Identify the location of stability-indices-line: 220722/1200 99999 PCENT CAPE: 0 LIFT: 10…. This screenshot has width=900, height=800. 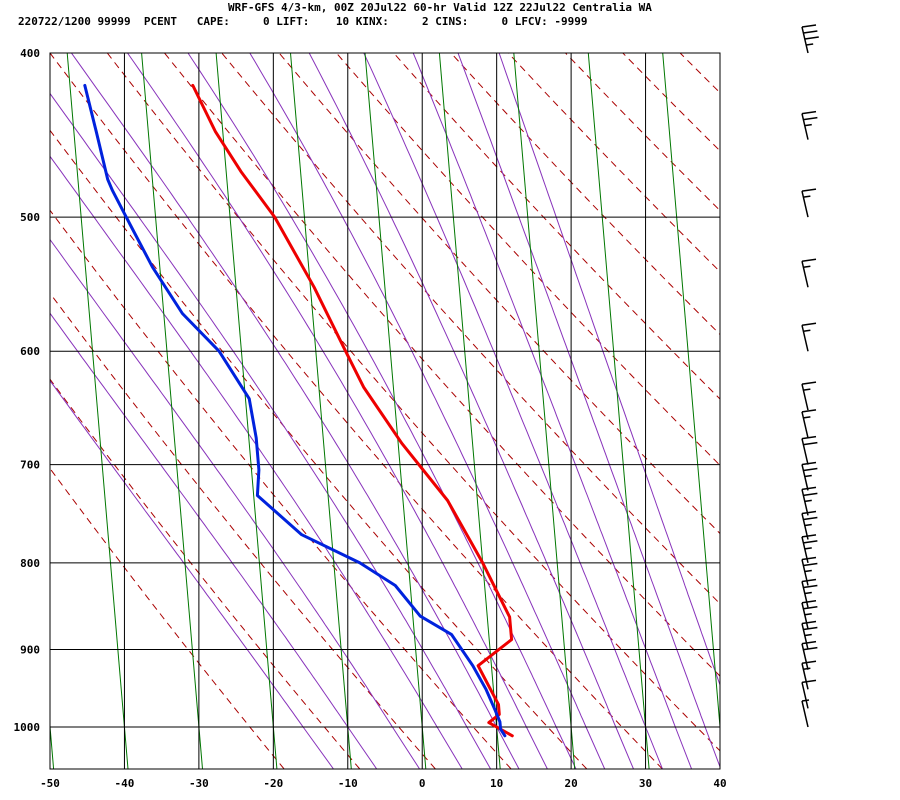
(303, 21).